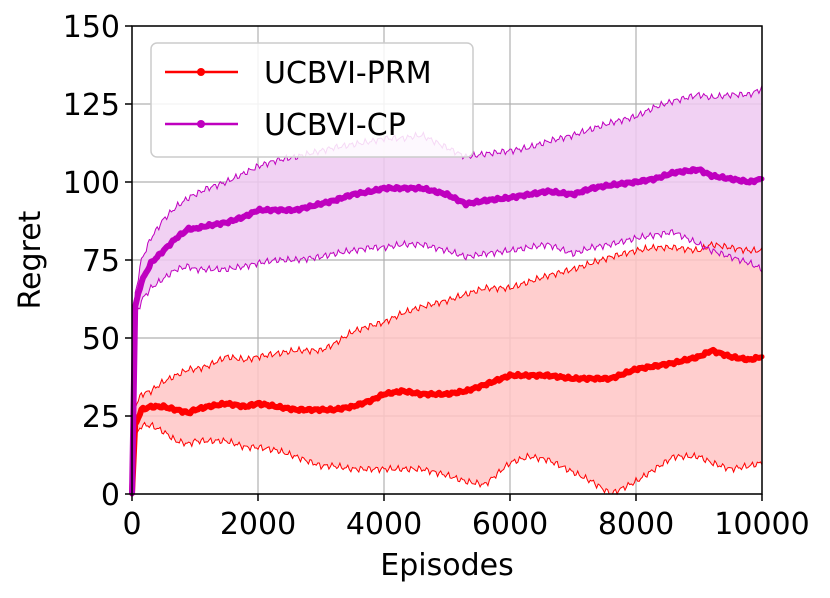 This screenshot has width=830, height=598. Describe the element at coordinates (101, 339) in the screenshot. I see `y-tick-label: 50` at that location.